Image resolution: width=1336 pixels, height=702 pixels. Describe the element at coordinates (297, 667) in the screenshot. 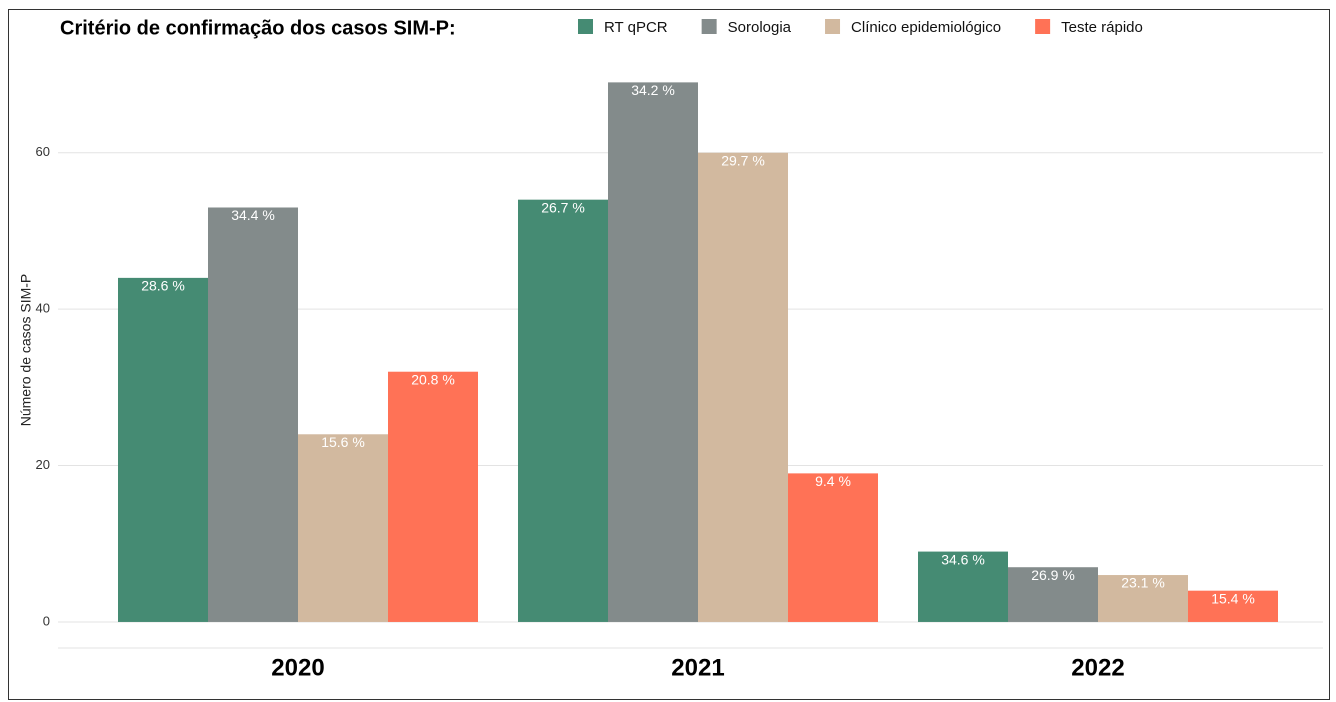

I see `x-tick-label: 2020` at that location.